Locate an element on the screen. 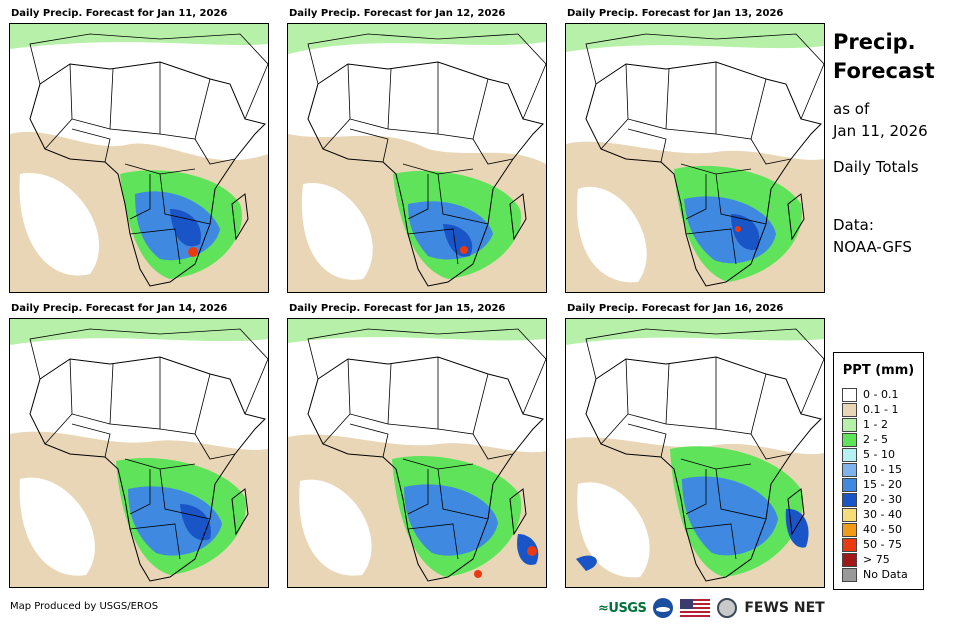 This screenshot has height=624, width=970. panel-title: Daily Precip. Forecast for Jan 16, 2026 is located at coordinates (675, 308).